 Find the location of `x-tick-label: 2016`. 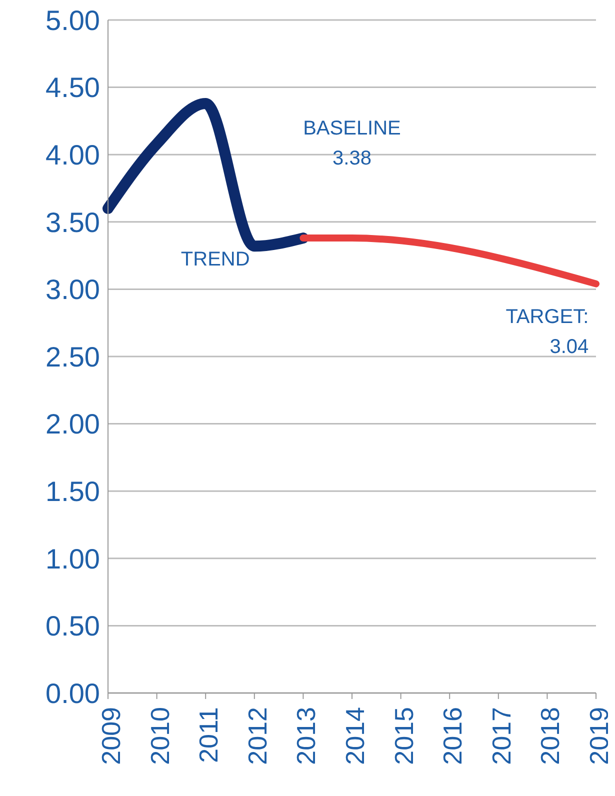

x-tick-label: 2016 is located at coordinates (453, 736).